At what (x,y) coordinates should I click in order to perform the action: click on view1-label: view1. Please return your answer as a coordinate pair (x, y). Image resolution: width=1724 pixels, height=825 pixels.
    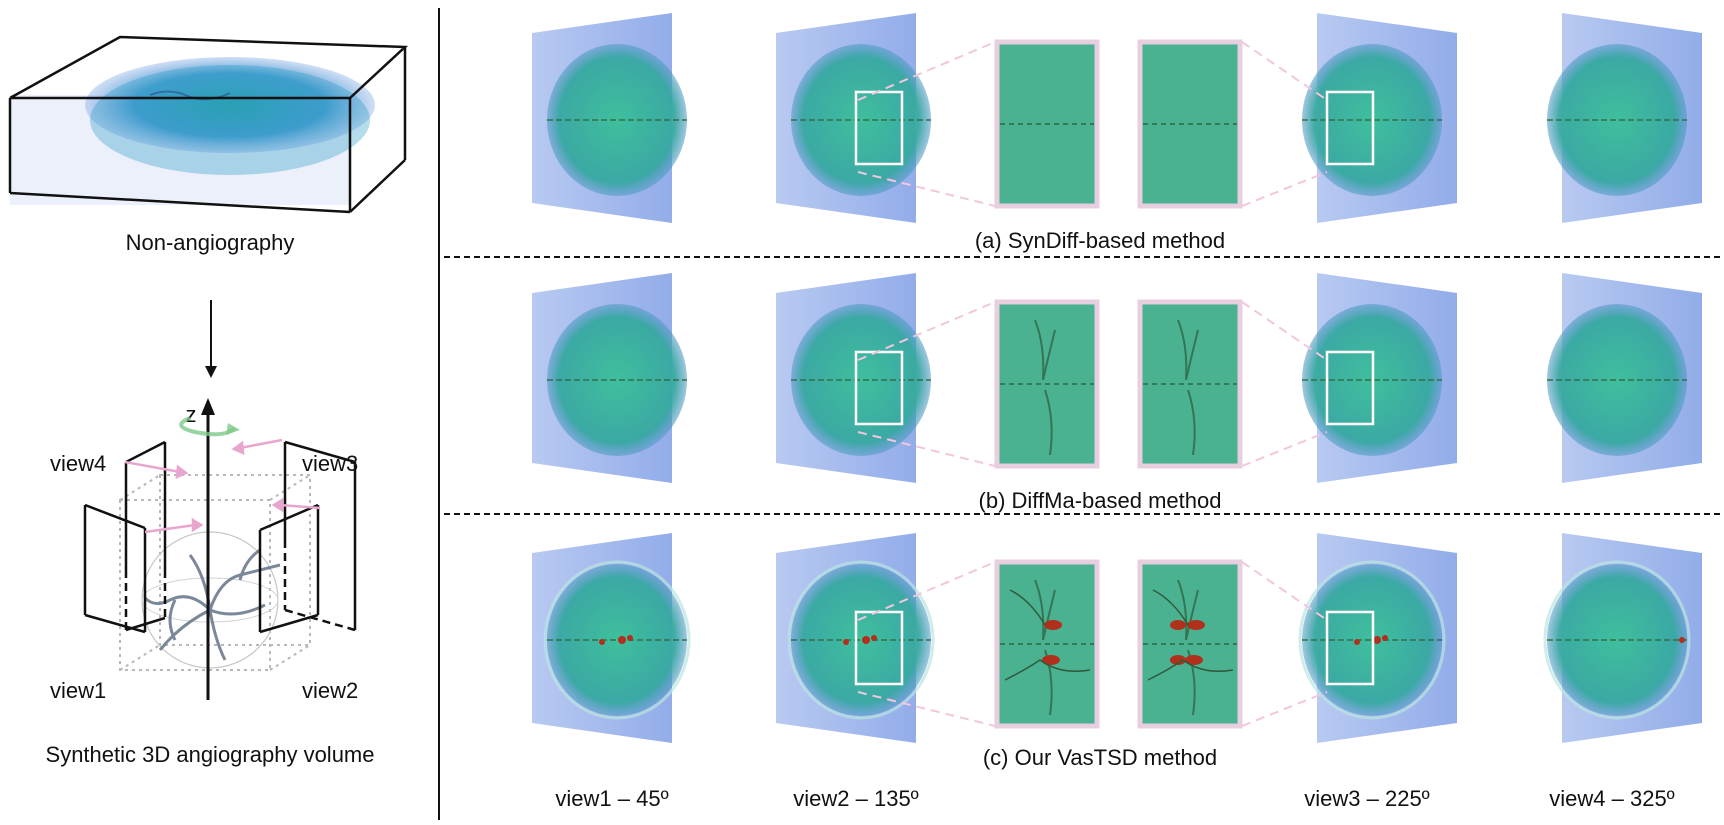
    Looking at the image, I should click on (78, 690).